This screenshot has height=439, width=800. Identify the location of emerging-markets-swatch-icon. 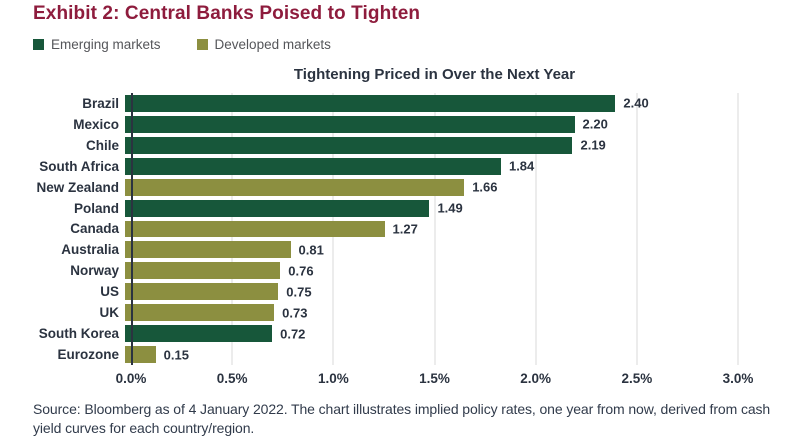
(38, 44).